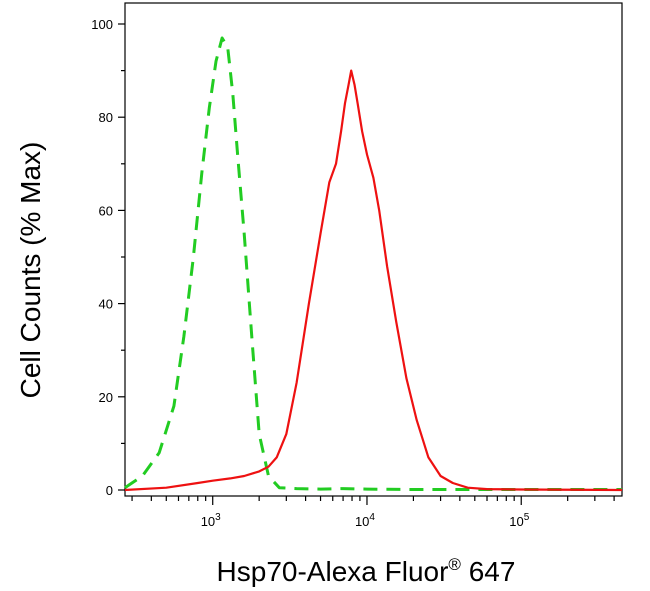 The width and height of the screenshot is (650, 591). I want to click on x-axis: 10³ 10⁴ 10⁵, so click(373, 512).